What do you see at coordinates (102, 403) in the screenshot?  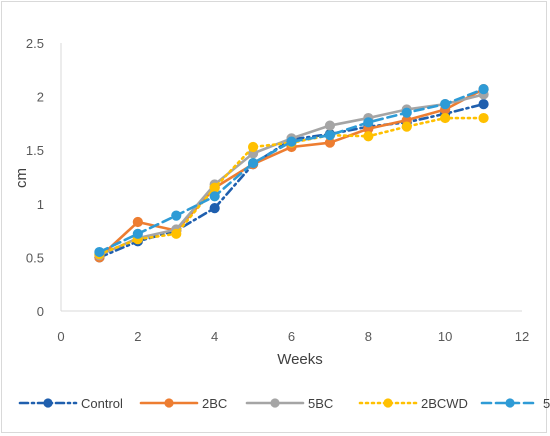 I see `legend-label: Control` at bounding box center [102, 403].